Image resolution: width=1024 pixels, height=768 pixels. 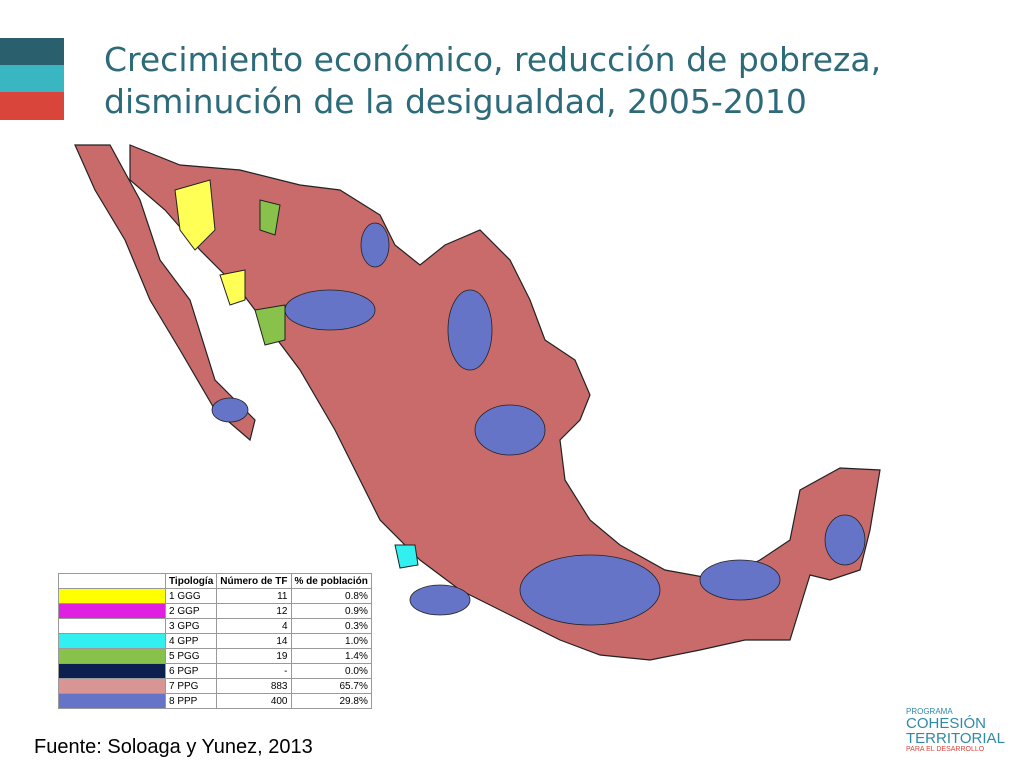 What do you see at coordinates (331, 671) in the screenshot?
I see `cell: 0.0%` at bounding box center [331, 671].